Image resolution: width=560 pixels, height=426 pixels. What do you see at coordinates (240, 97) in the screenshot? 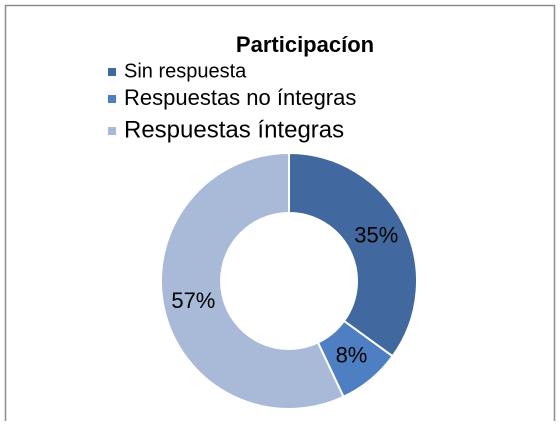
I see `legend-label: Respuestas no íntegras` at bounding box center [240, 97].